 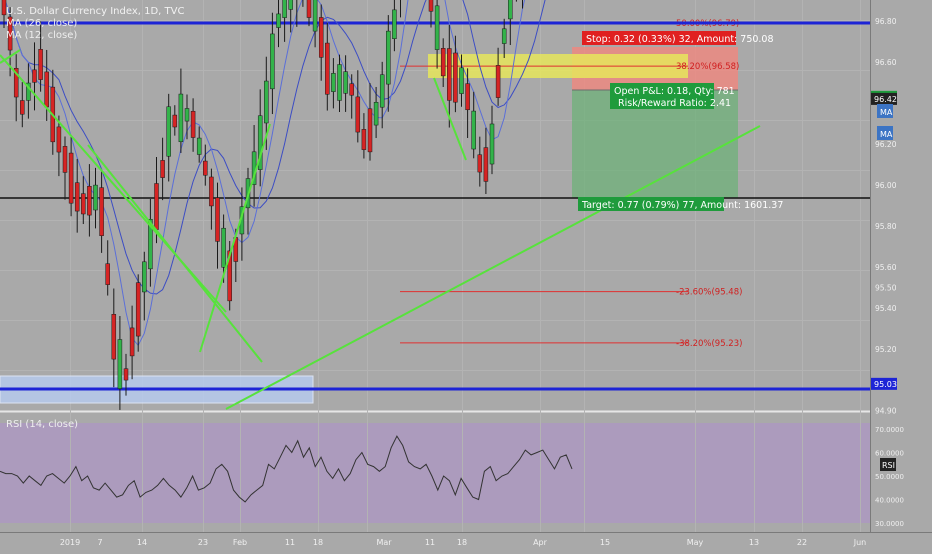 I want to click on ma-12-legend: MA (12, close), so click(x=41, y=35).